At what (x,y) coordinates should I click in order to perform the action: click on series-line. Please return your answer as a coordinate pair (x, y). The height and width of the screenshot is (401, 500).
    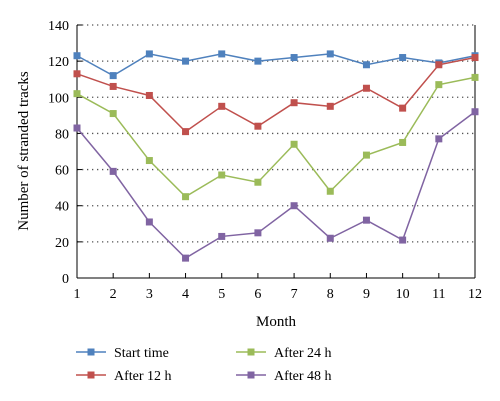
    Looking at the image, I should click on (276, 65).